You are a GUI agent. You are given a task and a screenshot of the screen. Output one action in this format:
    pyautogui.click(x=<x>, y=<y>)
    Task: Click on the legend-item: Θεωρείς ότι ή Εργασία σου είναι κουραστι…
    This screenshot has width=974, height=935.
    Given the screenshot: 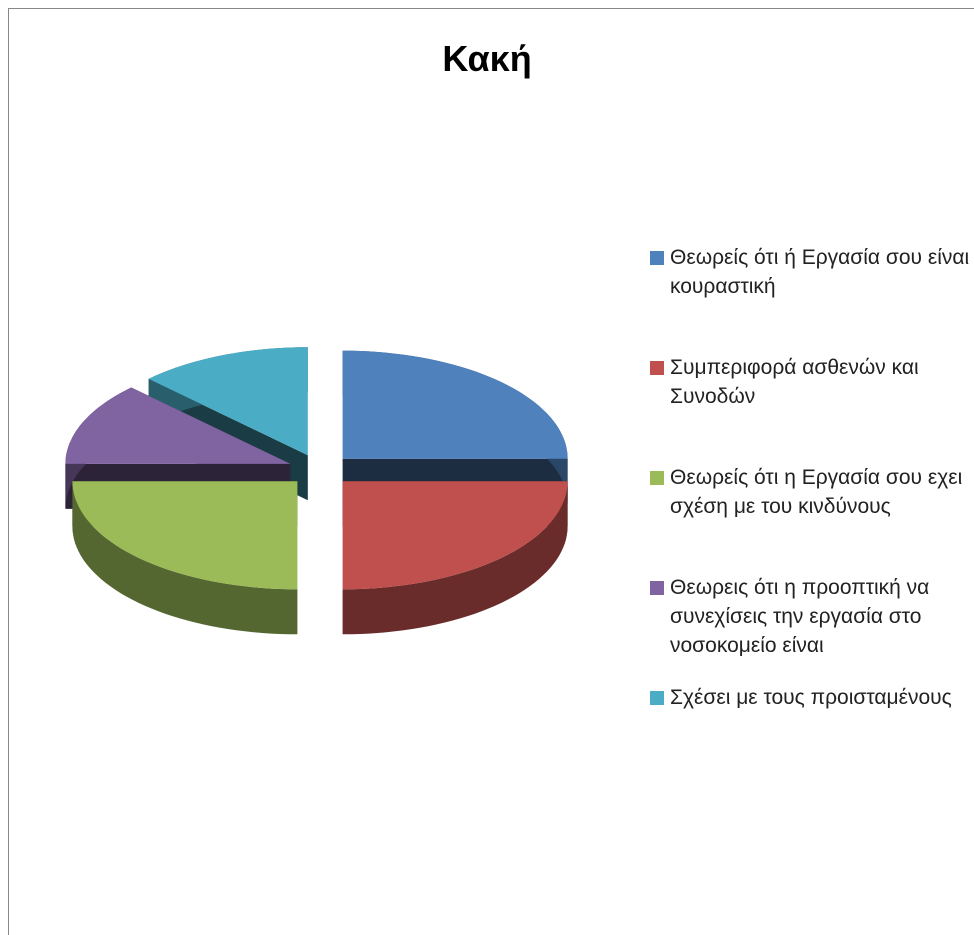 What is the action you would take?
    pyautogui.click(x=810, y=298)
    